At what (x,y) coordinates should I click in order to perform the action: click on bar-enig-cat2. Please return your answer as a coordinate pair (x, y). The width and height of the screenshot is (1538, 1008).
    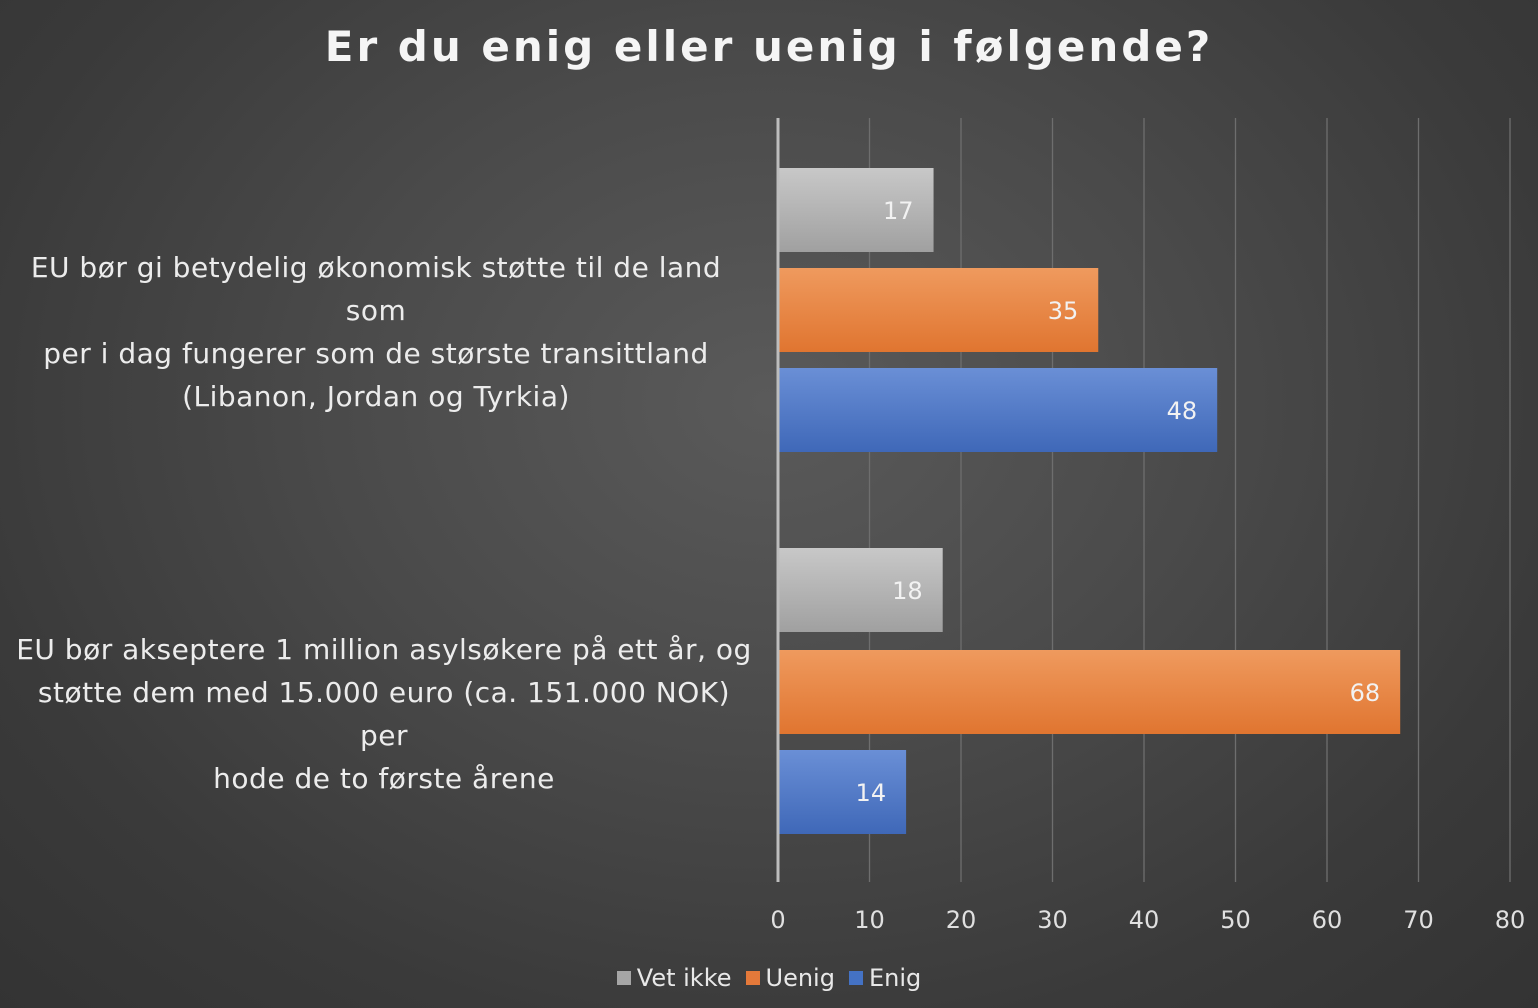
    Looking at the image, I should click on (842, 792).